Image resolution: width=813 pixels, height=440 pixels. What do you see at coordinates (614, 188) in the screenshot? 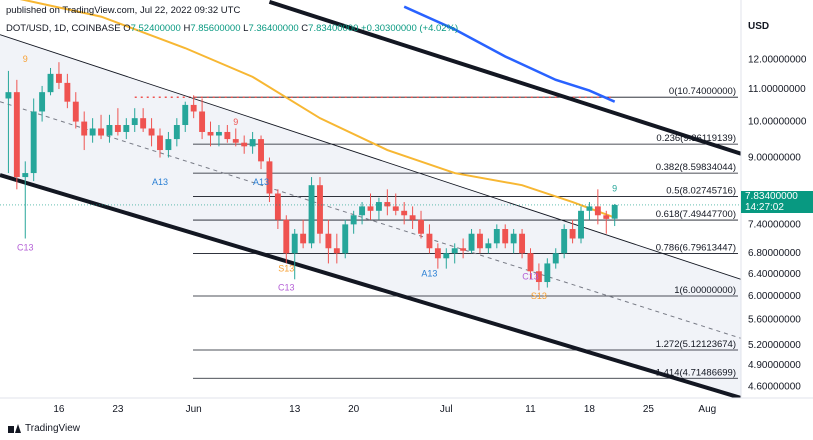
I see `signal-label-10: 9` at bounding box center [614, 188].